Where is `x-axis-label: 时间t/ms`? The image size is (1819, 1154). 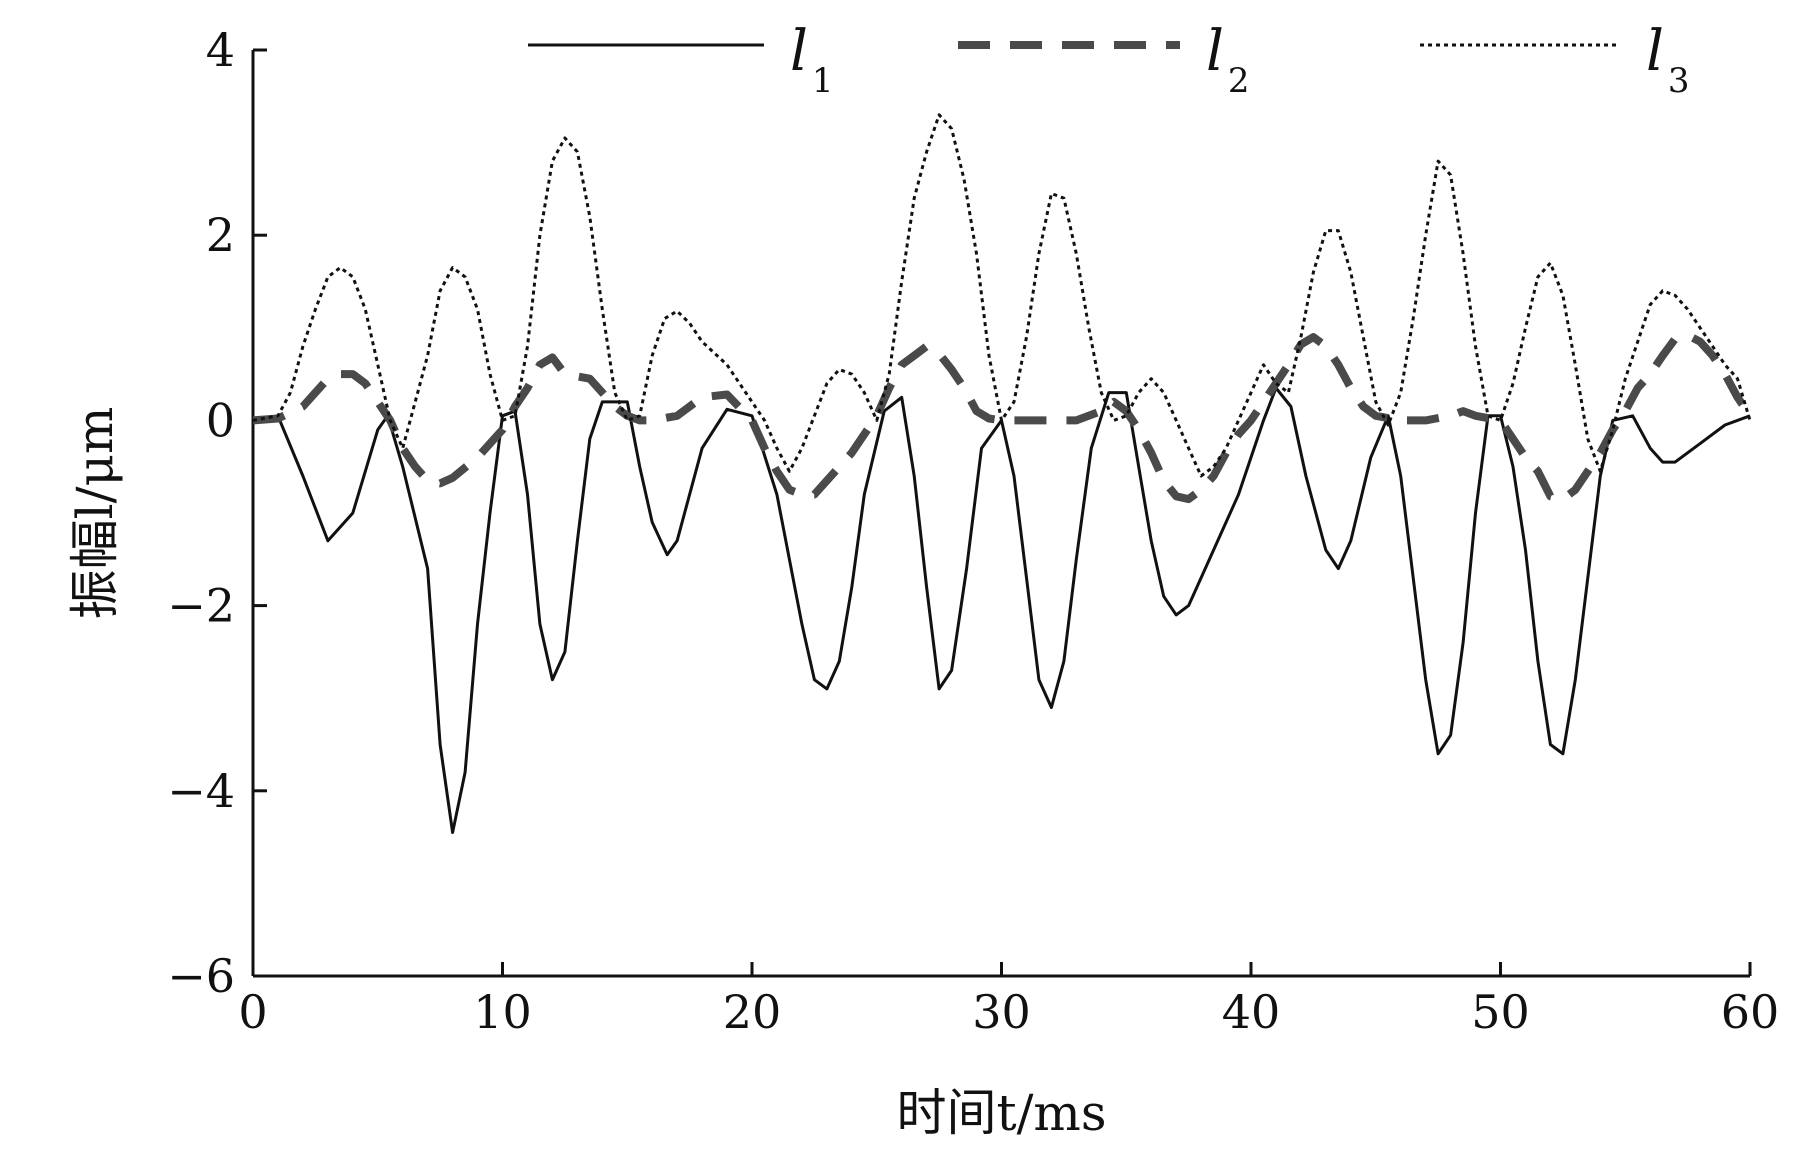 x-axis-label: 时间t/ms is located at coordinates (1001, 1113).